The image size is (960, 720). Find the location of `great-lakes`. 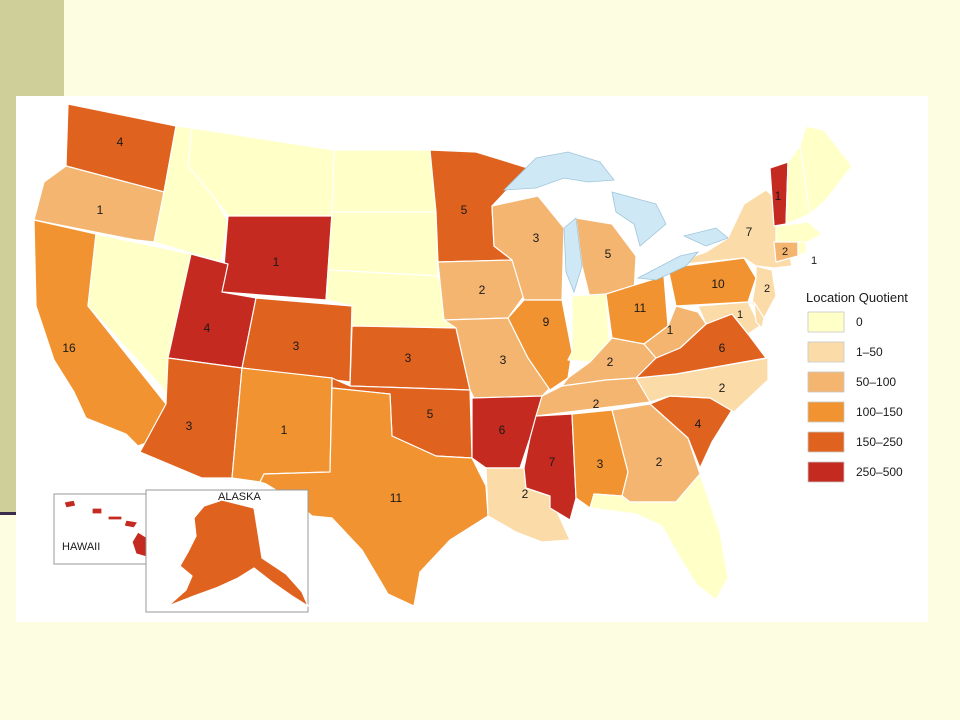

great-lakes is located at coordinates (615, 222).